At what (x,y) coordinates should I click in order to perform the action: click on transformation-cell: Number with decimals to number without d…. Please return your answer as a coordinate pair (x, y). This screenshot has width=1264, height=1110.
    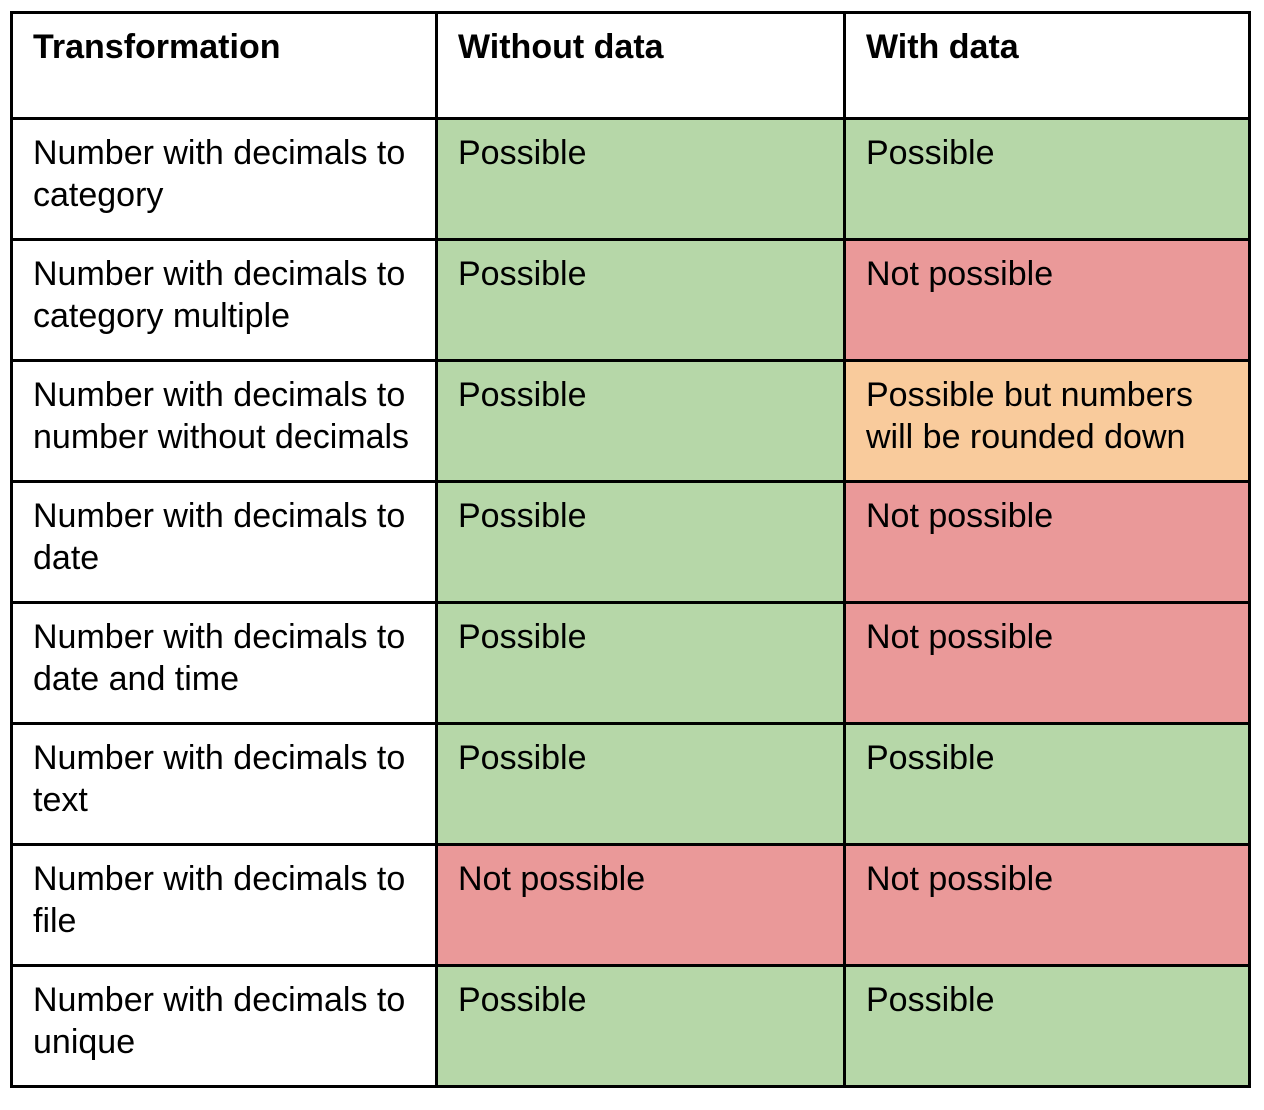
    Looking at the image, I should click on (224, 421).